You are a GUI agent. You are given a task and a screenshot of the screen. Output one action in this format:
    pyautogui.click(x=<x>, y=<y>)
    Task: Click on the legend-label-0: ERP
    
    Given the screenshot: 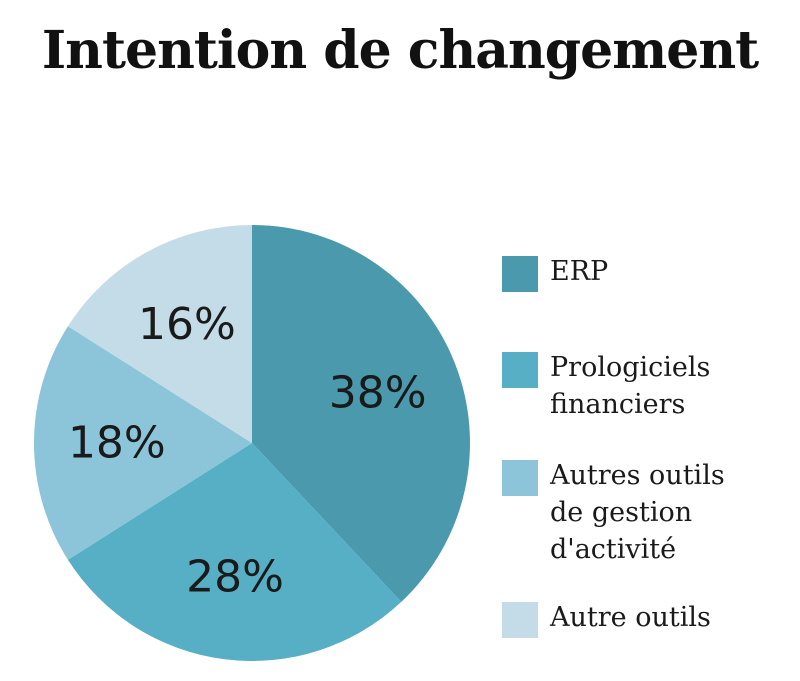 What is the action you would take?
    pyautogui.click(x=579, y=271)
    